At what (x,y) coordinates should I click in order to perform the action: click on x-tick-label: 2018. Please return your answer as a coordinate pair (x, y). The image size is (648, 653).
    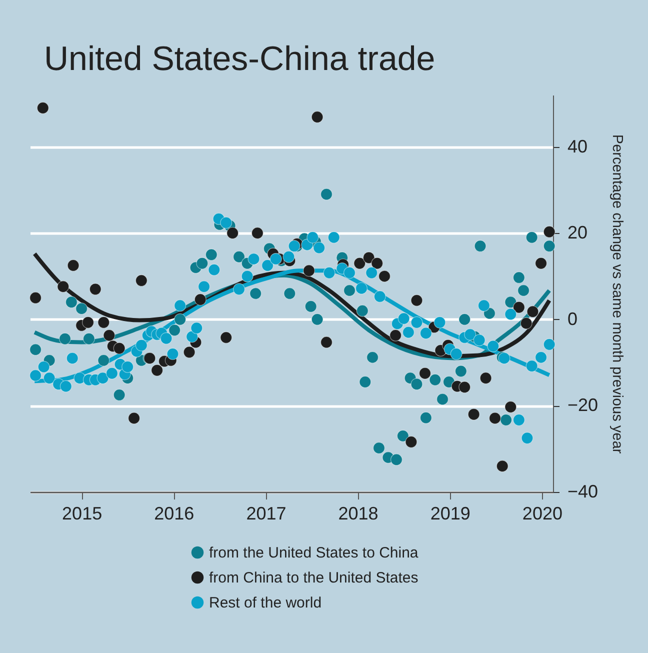
    Looking at the image, I should click on (358, 514).